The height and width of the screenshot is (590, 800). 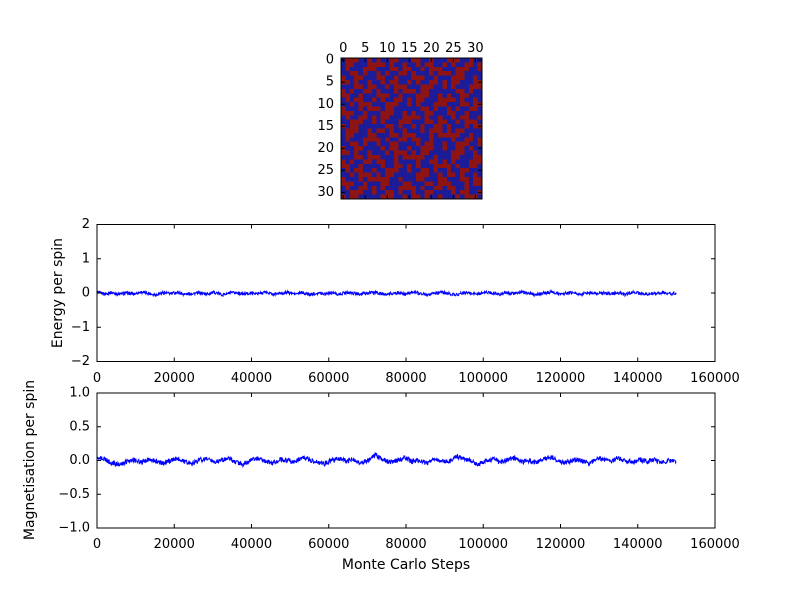 What do you see at coordinates (330, 82) in the screenshot?
I see `lattice-ytick-label: 5` at bounding box center [330, 82].